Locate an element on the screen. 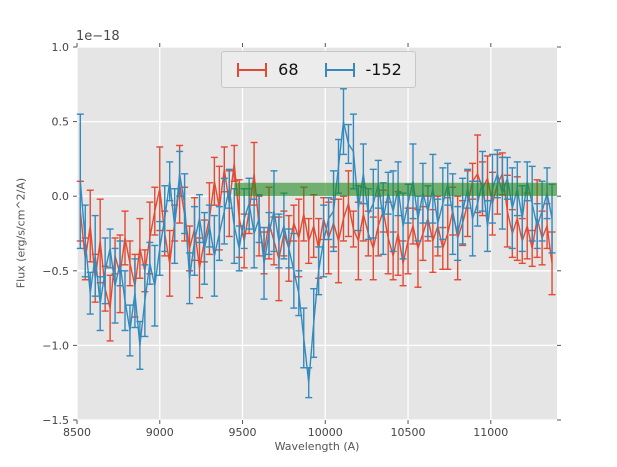 The width and height of the screenshot is (617, 467). y-tick-label: −0.5 is located at coordinates (55, 271).